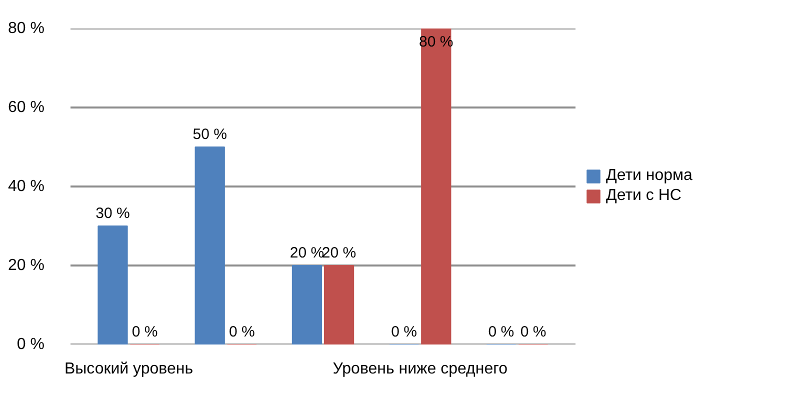  I want to click on y-tick-label: 80 %, so click(26, 28).